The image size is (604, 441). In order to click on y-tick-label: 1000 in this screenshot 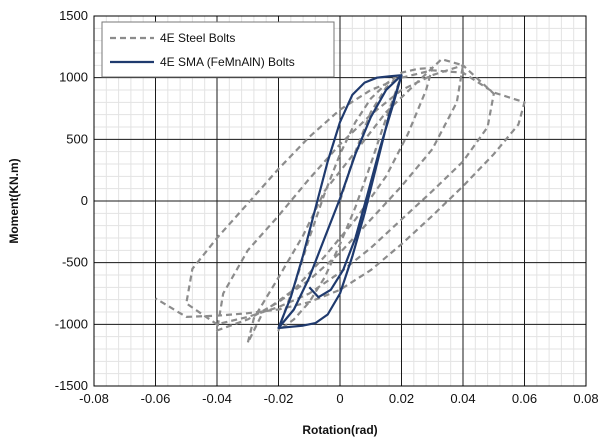, I will do `click(73, 77)`.